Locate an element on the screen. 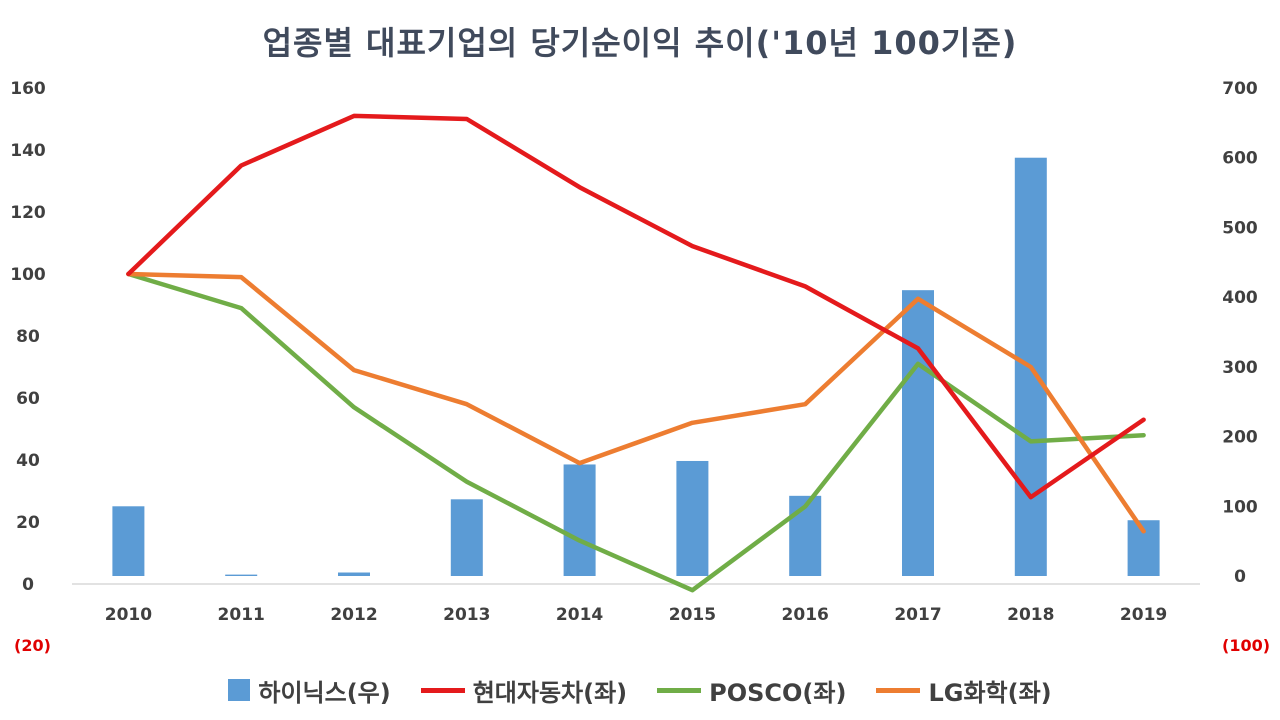  legend-swatch-hynix is located at coordinates (239, 690).